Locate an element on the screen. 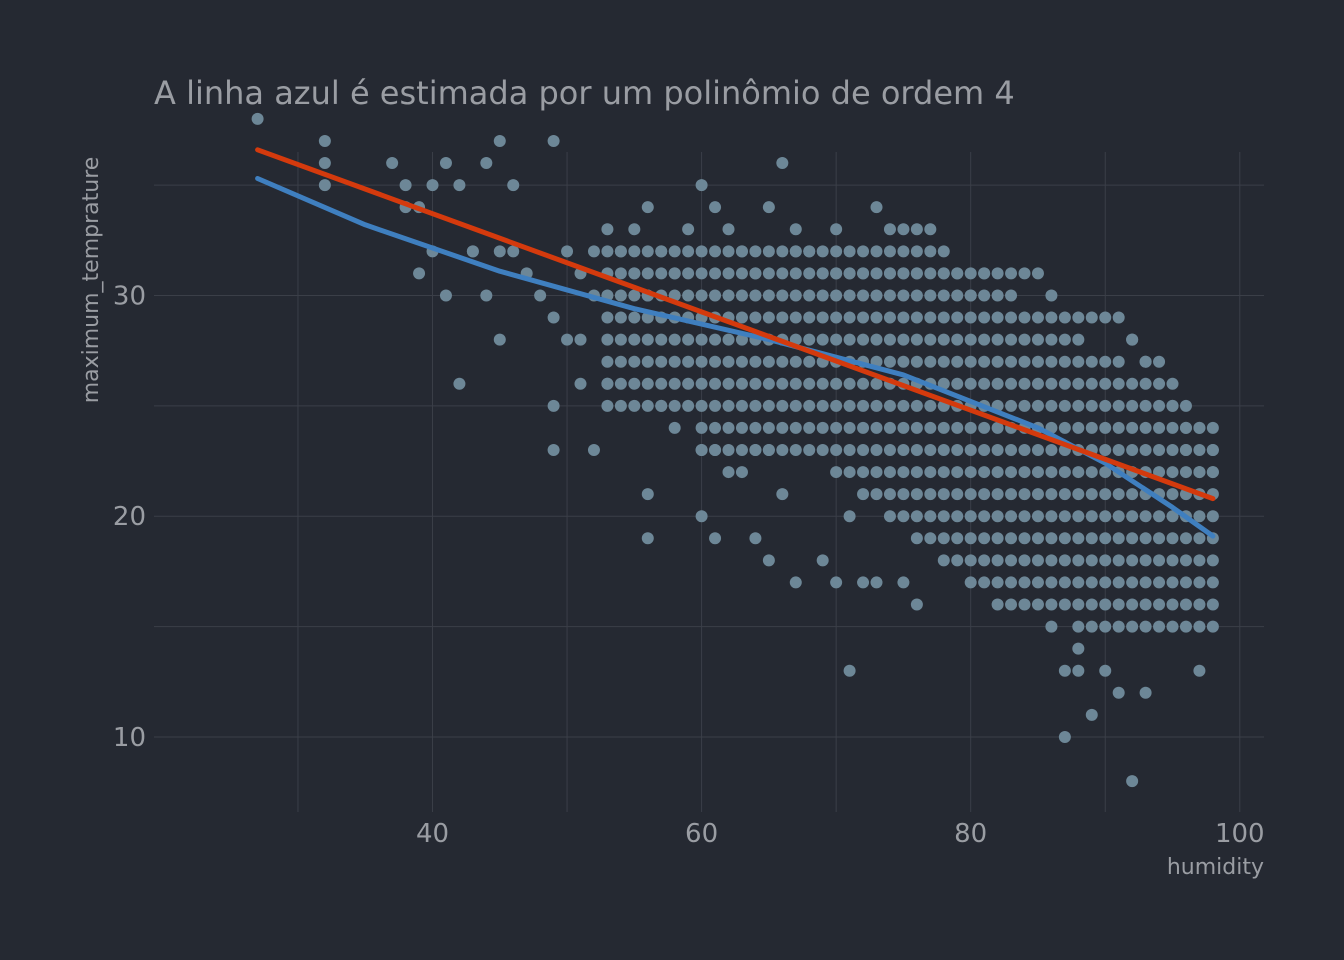 Image resolution: width=1344 pixels, height=960 pixels. y-axis-ticks: 10 20 30 is located at coordinates (129, 516).